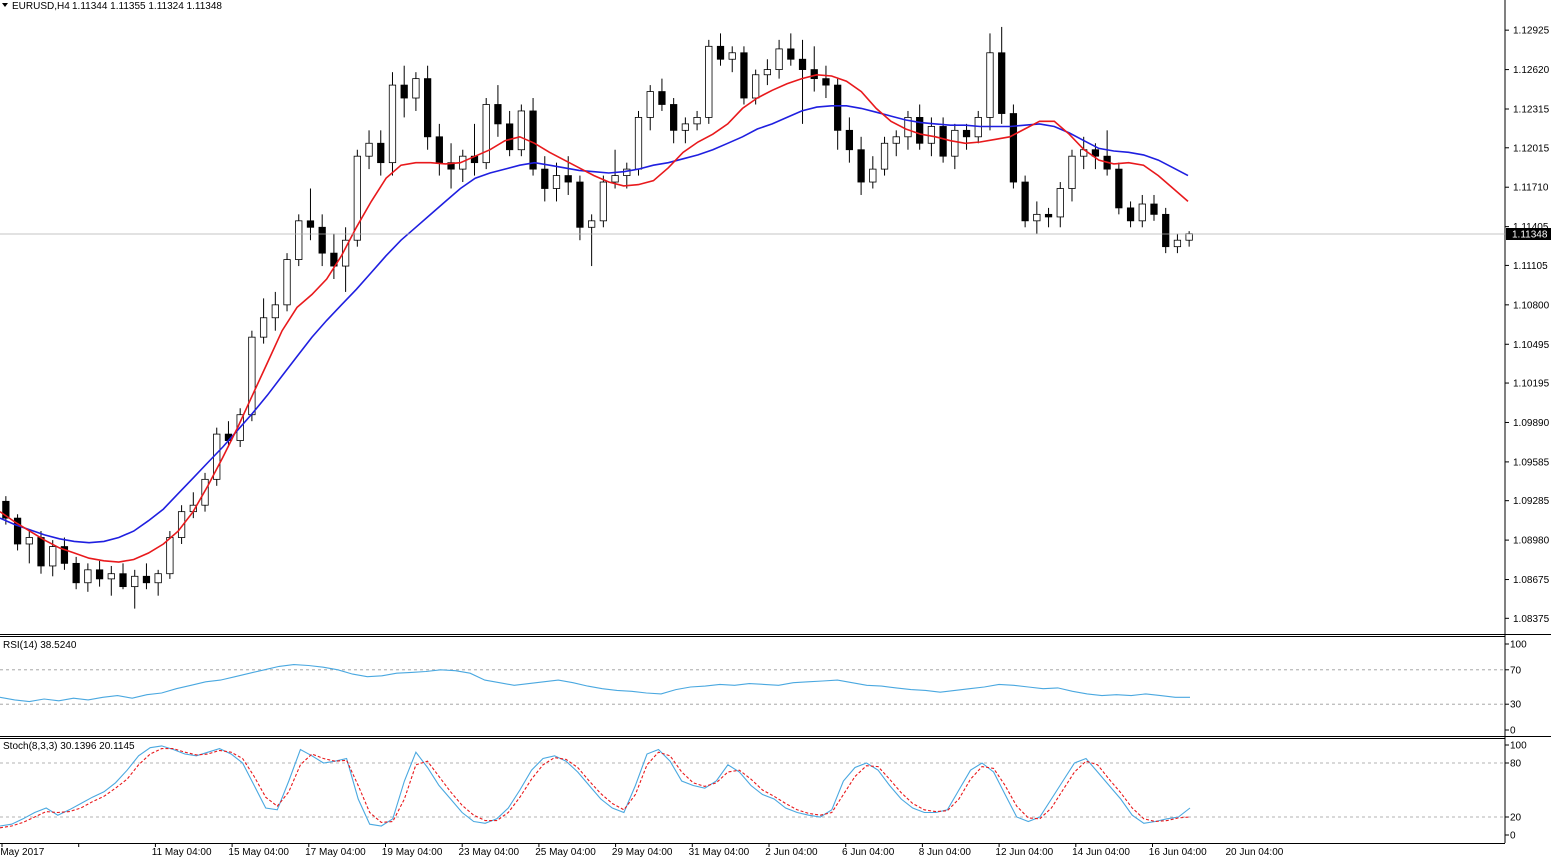 This screenshot has height=866, width=1551. I want to click on price-tick-label: 1.11405, so click(1531, 227).